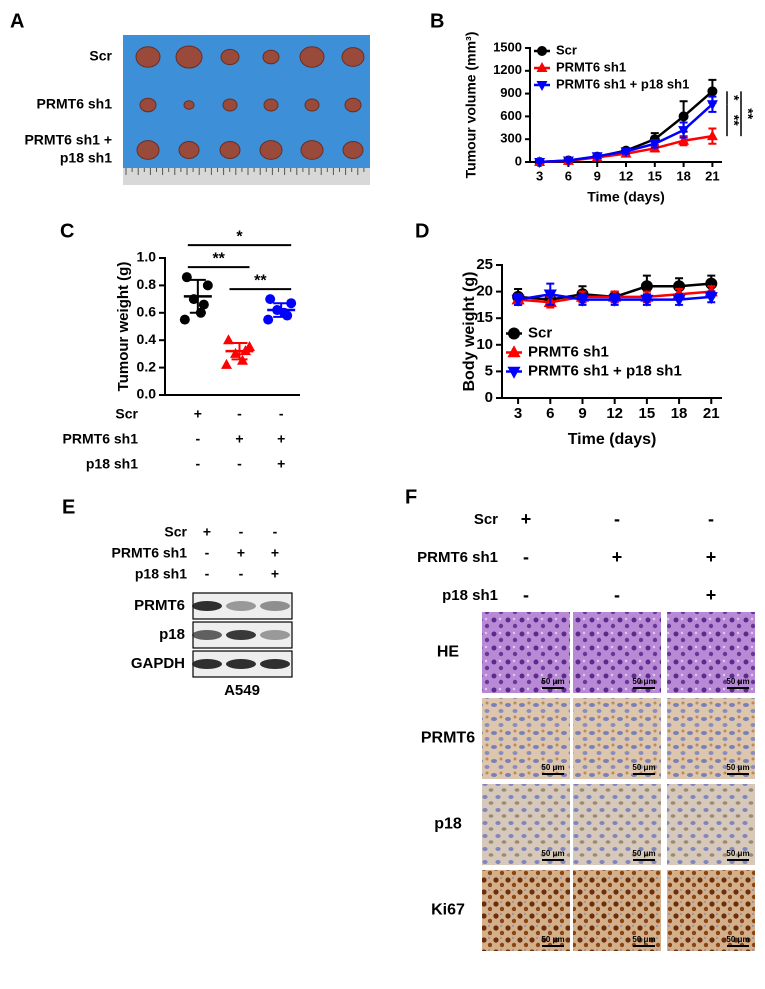 This screenshot has width=765, height=989. What do you see at coordinates (486, 519) in the screenshot?
I see `condition-label: Scr` at bounding box center [486, 519].